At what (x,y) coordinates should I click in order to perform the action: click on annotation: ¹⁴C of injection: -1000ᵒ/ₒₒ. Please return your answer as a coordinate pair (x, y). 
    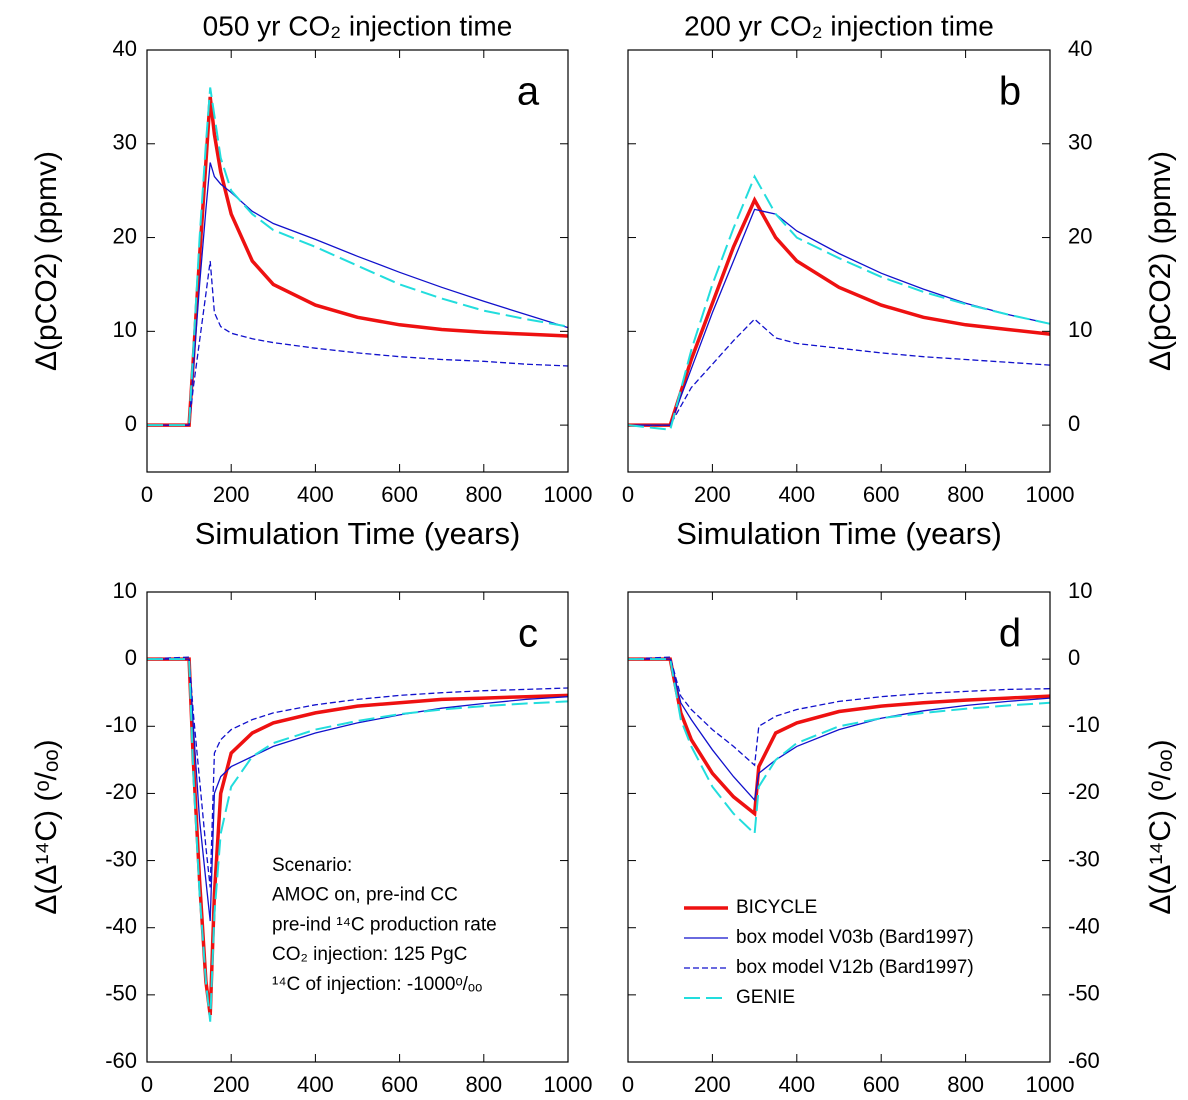
    Looking at the image, I should click on (377, 984).